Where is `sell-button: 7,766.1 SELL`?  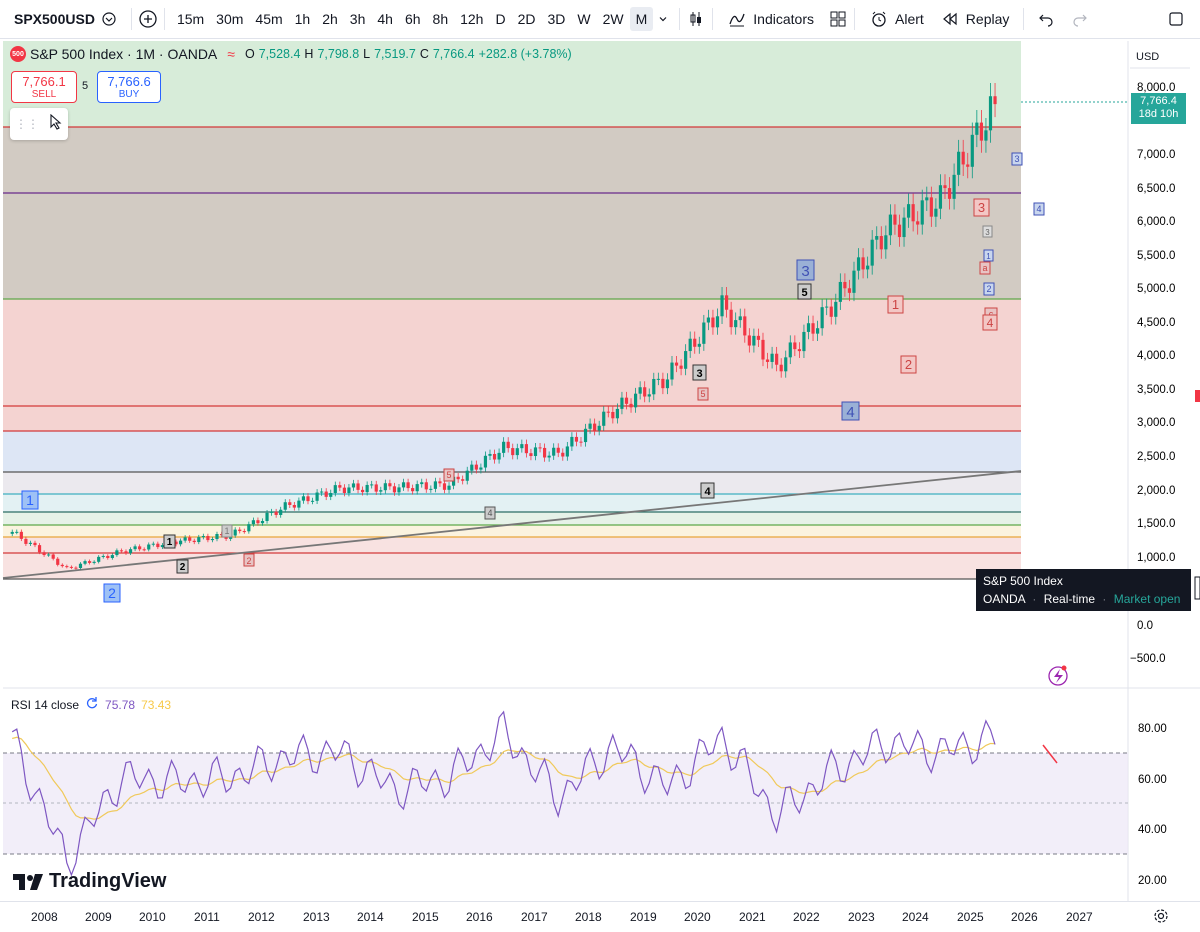 sell-button: 7,766.1 SELL is located at coordinates (44, 87).